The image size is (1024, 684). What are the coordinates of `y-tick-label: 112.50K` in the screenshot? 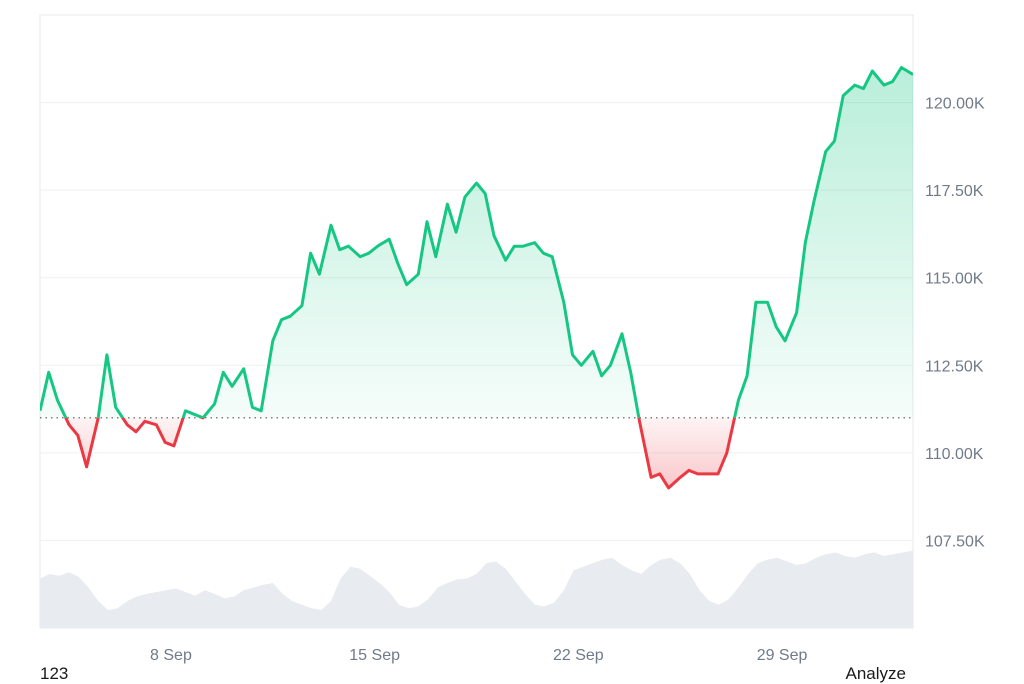 It's located at (954, 366).